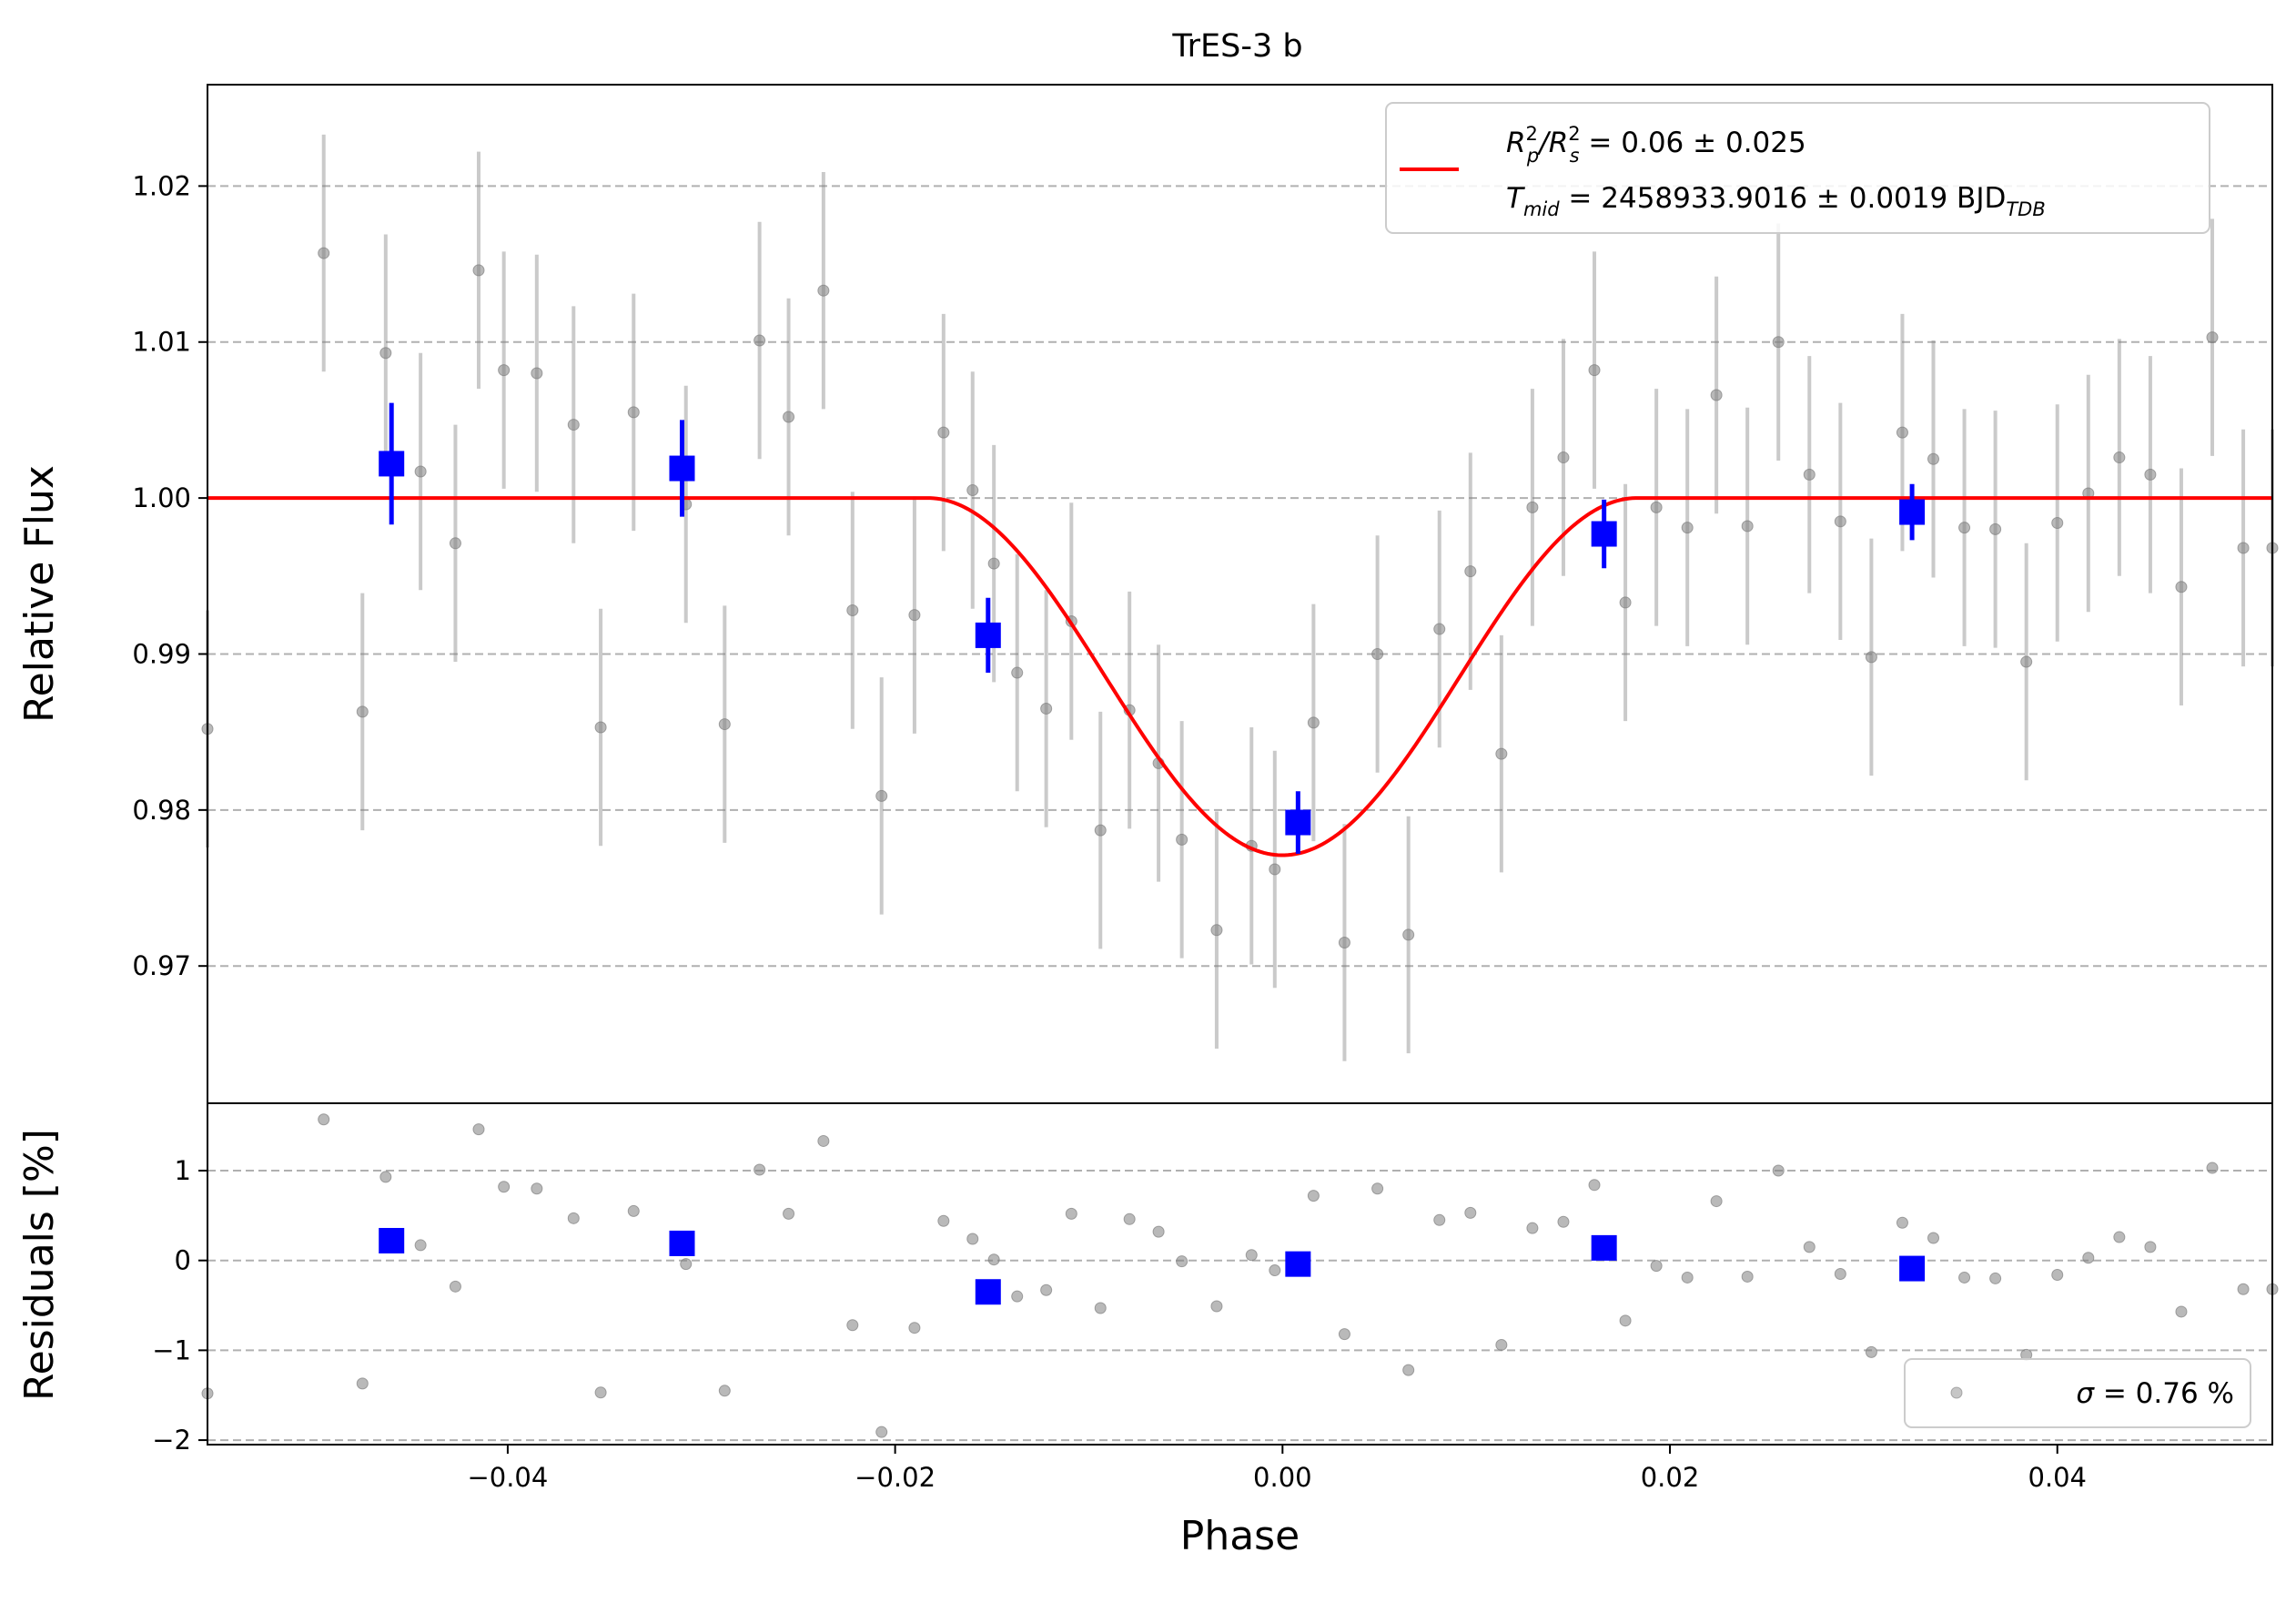  I want to click on flux-legend-box, so click(1797, 168).